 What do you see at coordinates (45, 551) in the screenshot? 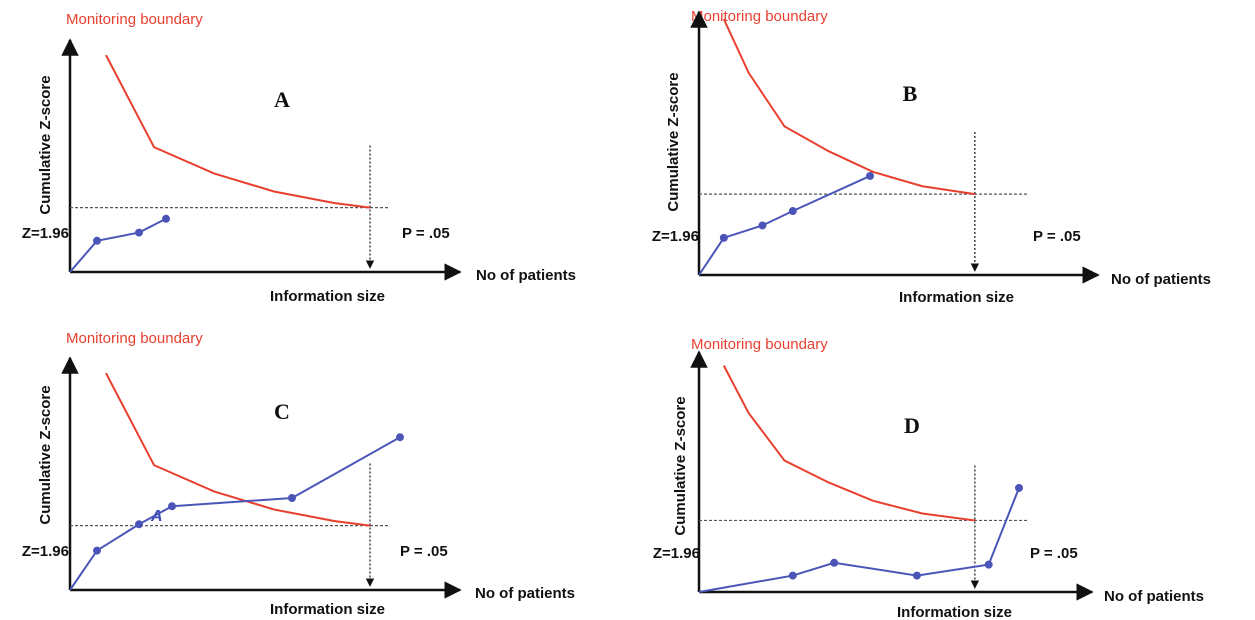
I see `z-label-c: Z=1.96` at bounding box center [45, 551].